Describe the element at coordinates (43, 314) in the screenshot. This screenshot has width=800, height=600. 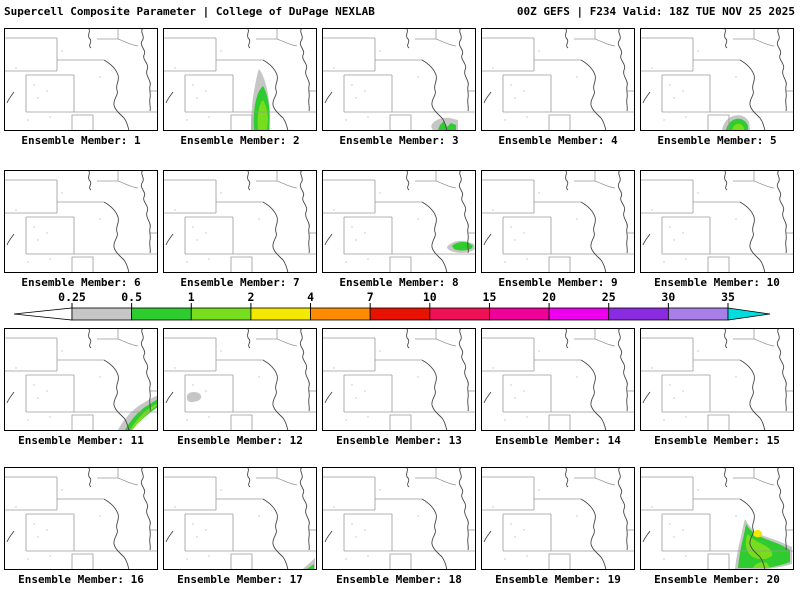
I see `colorbar-below-min-arrow` at that location.